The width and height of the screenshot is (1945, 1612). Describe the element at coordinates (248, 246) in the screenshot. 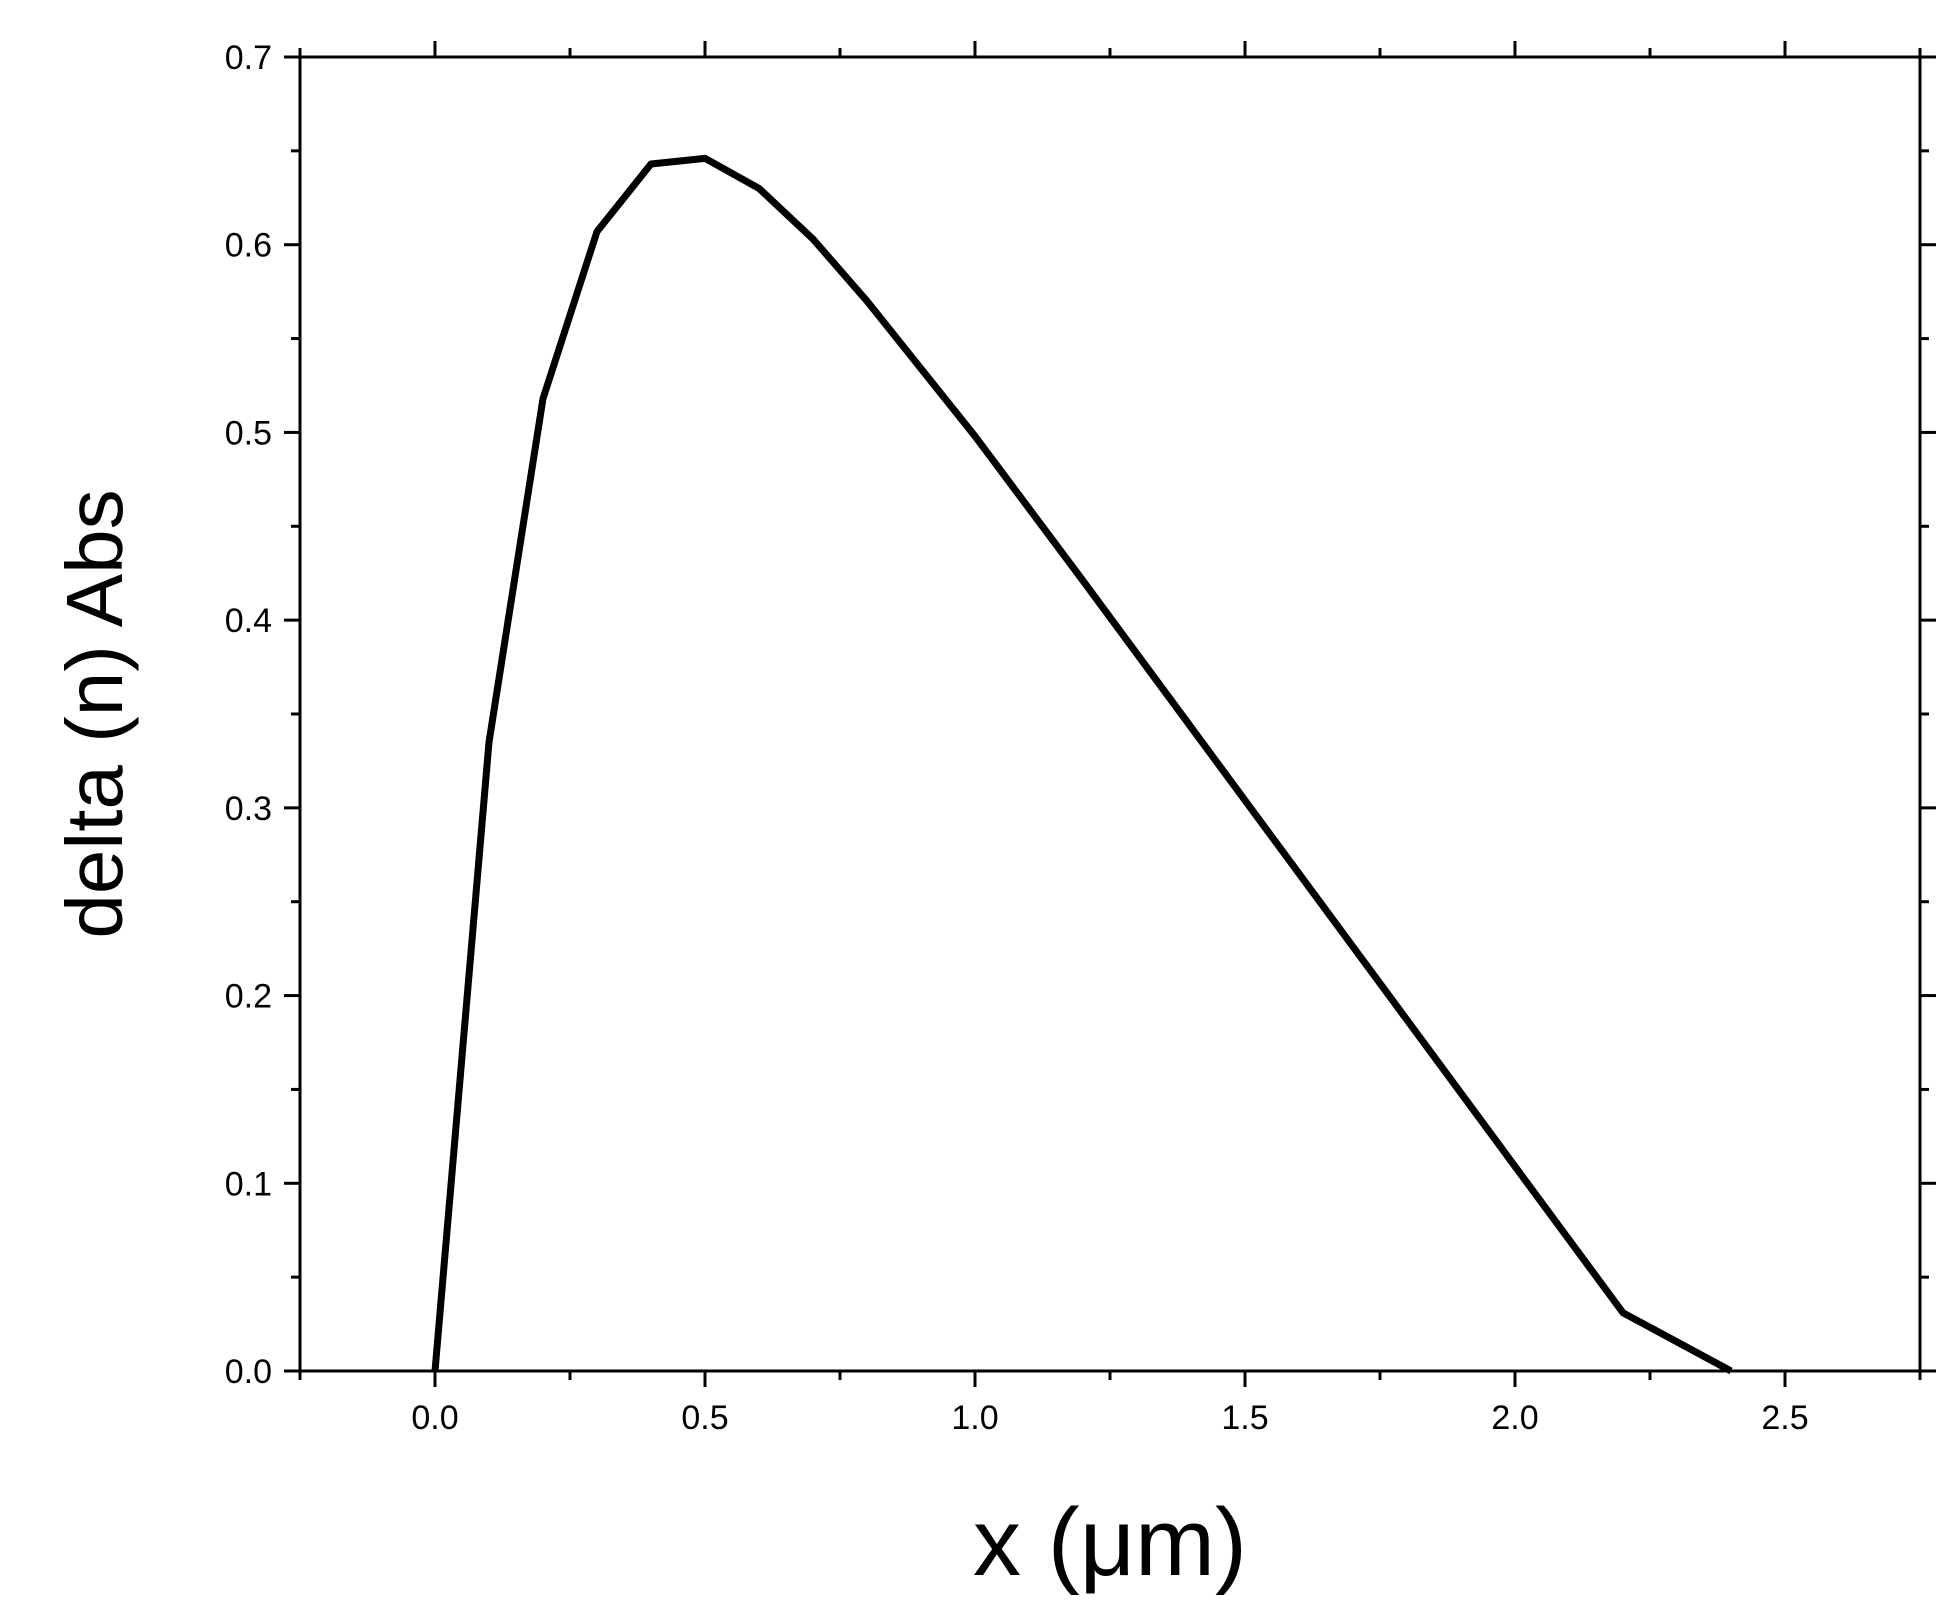

I see `y-tick-label: 0.6` at that location.